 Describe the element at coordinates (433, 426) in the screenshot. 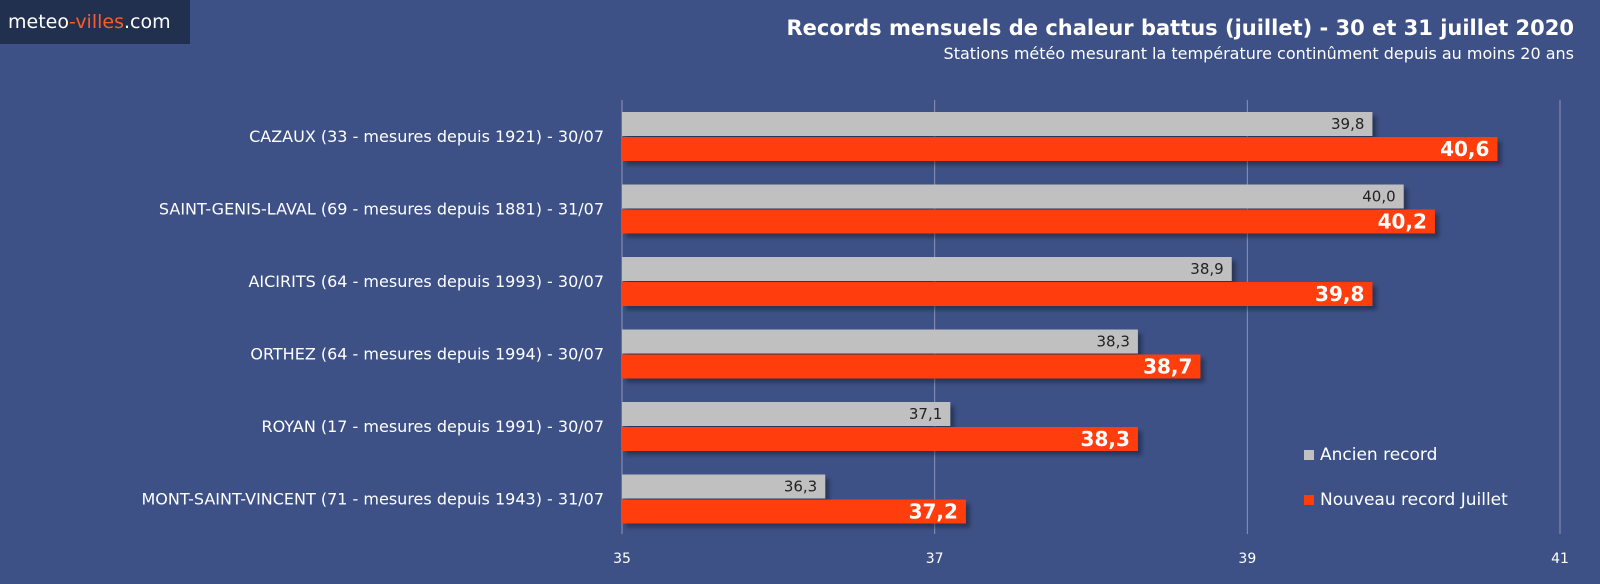

I see `category-label: ROYAN (17 - mesures depuis 1991) - 30/07` at that location.